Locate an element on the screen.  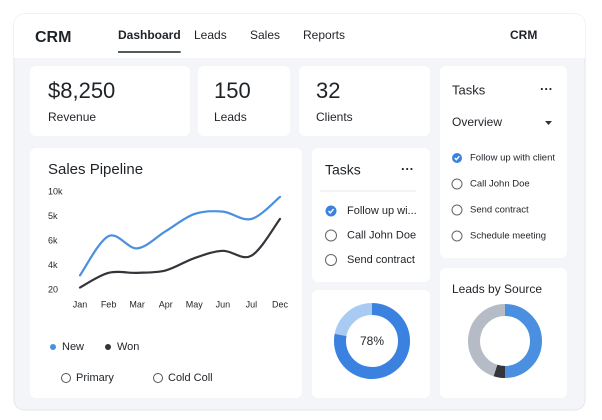
dropdown-caret is located at coordinates (548, 123).